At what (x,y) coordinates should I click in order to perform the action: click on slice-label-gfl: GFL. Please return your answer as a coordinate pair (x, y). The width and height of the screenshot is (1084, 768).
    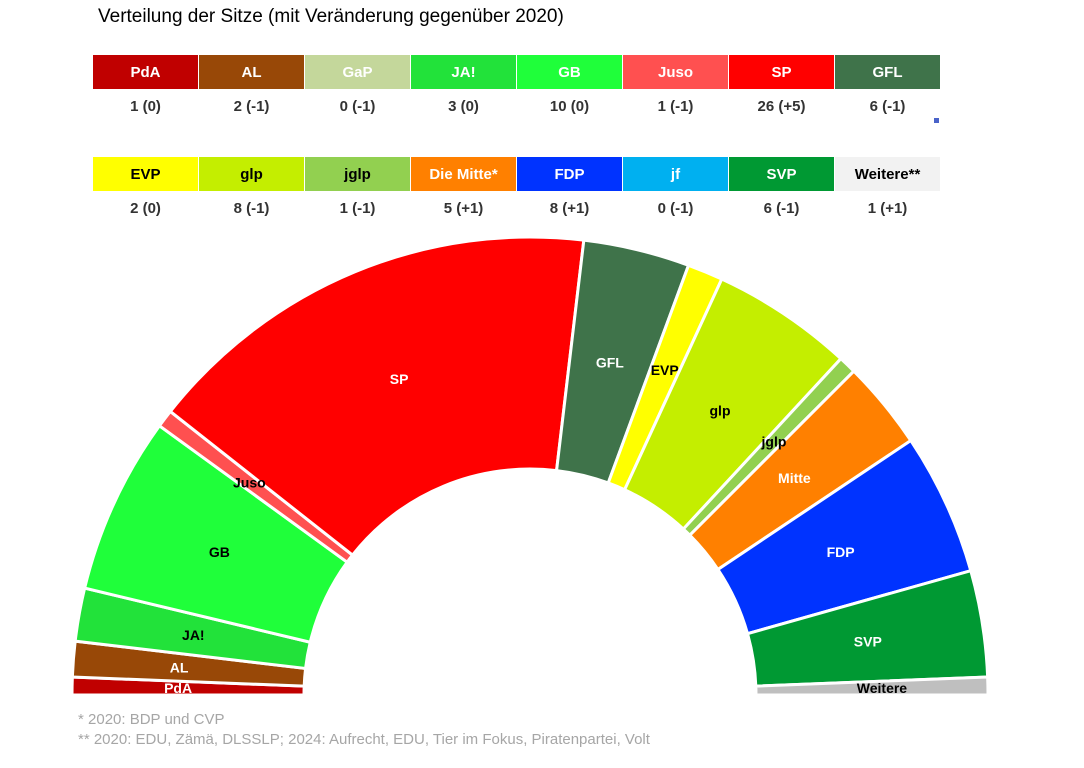
    Looking at the image, I should click on (610, 362).